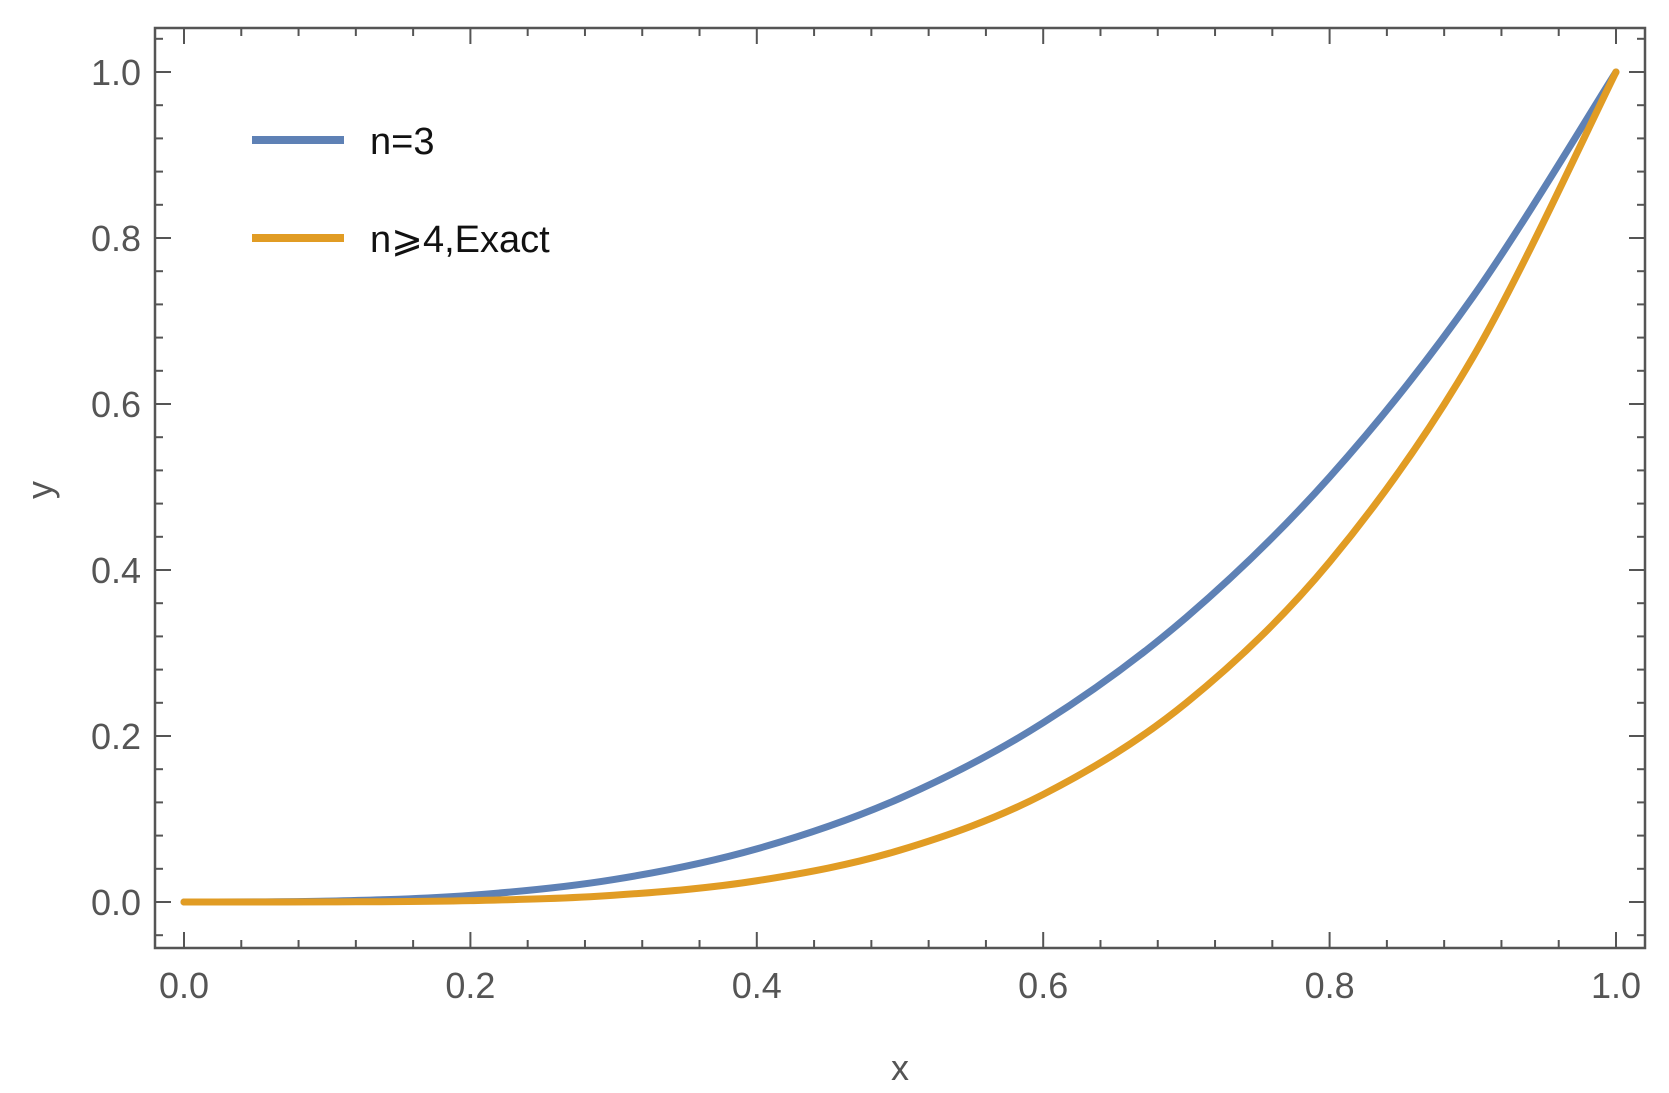 The image size is (1669, 1093). What do you see at coordinates (1330, 985) in the screenshot?
I see `x-tick-label: 0.8` at bounding box center [1330, 985].